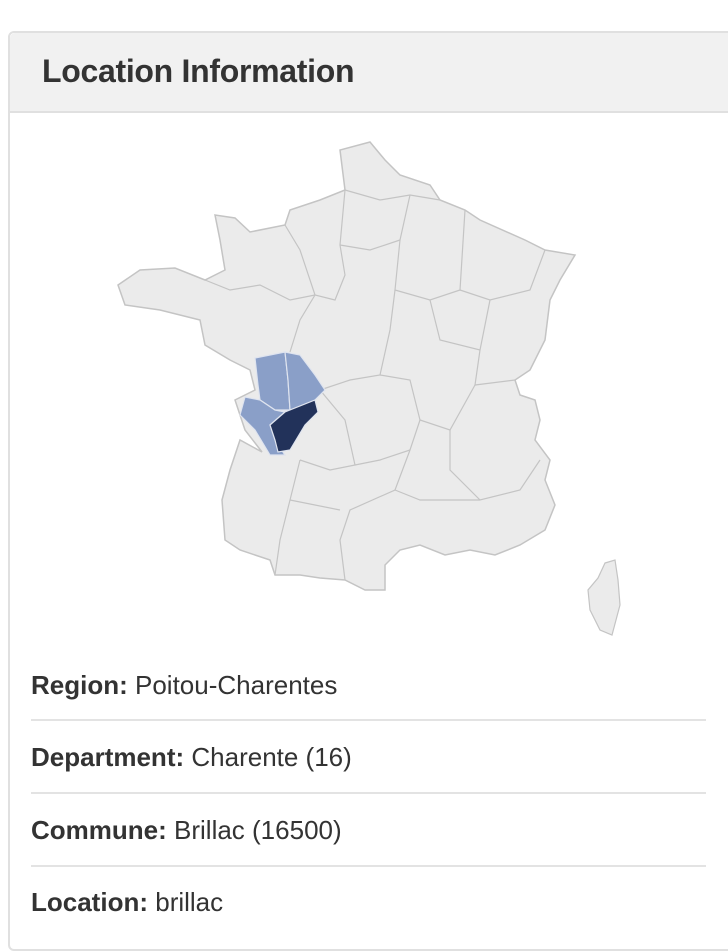 This screenshot has height=951, width=728. What do you see at coordinates (236, 685) in the screenshot?
I see `region-value: Poitou-Charentes` at bounding box center [236, 685].